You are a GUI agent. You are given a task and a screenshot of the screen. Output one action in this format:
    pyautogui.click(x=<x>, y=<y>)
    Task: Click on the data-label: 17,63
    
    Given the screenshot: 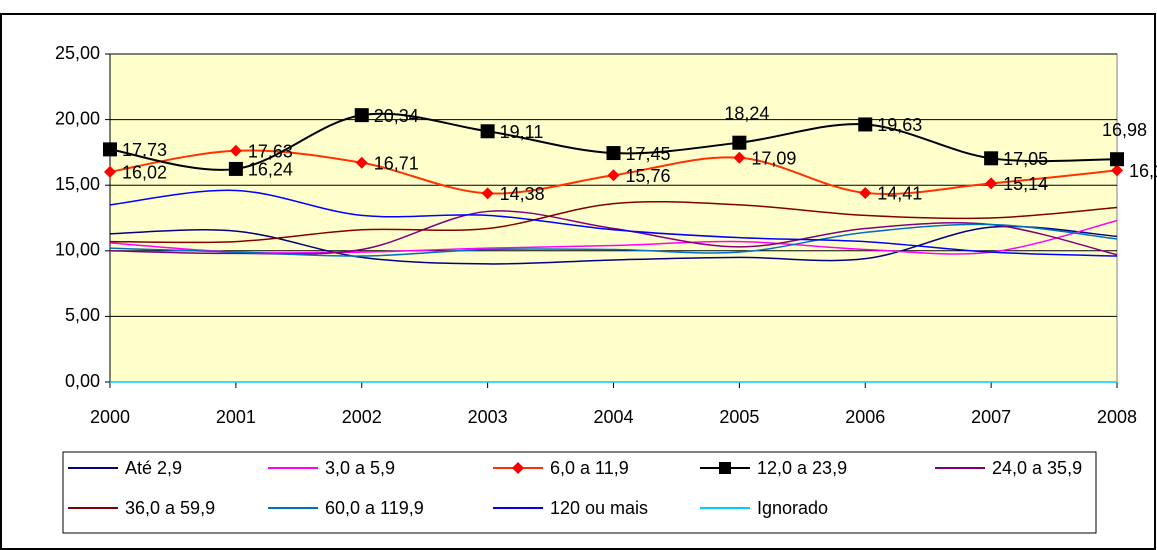 What is the action you would take?
    pyautogui.click(x=270, y=151)
    